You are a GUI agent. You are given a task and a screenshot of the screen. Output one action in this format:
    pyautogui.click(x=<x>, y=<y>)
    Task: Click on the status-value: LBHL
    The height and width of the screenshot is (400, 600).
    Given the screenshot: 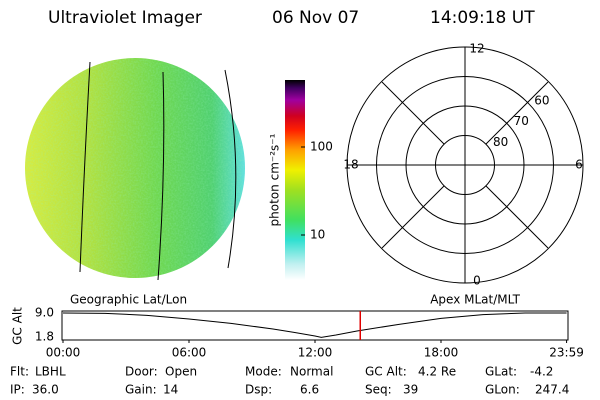 What is the action you would take?
    pyautogui.click(x=50, y=372)
    